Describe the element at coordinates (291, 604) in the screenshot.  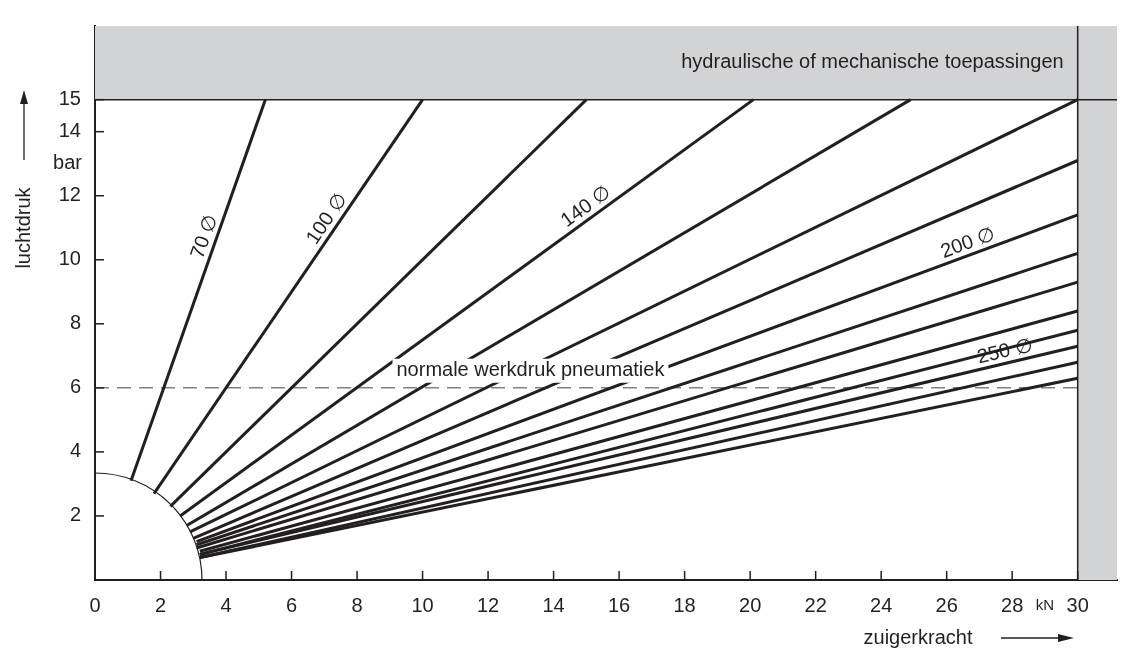
I see `x-tick-label: 6` at that location.